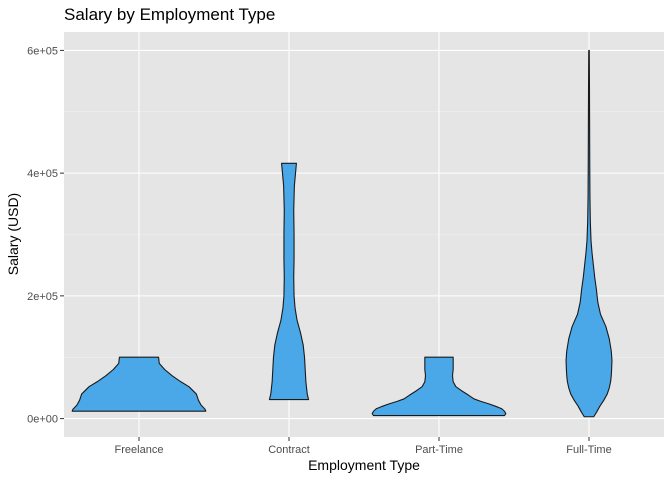 The width and height of the screenshot is (672, 480). I want to click on y-axis-ticks: 0e+00 2e+05 4e+05 6e+05, so click(45, 235).